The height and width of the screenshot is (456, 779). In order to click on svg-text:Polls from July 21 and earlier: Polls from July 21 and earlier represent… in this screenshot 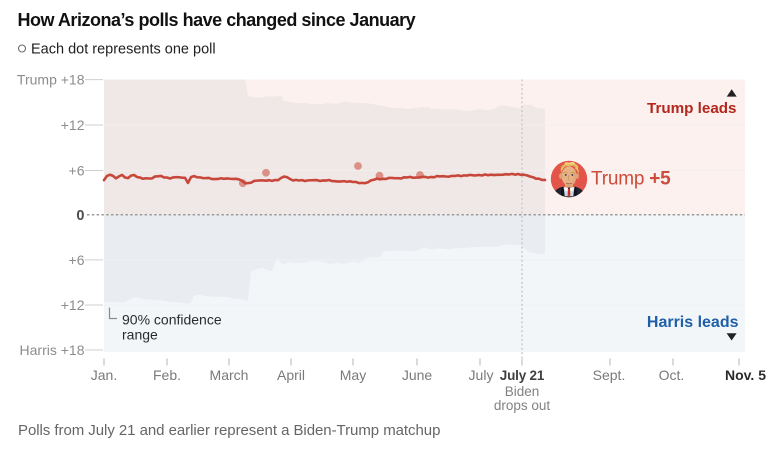, I will do `click(229, 430)`.